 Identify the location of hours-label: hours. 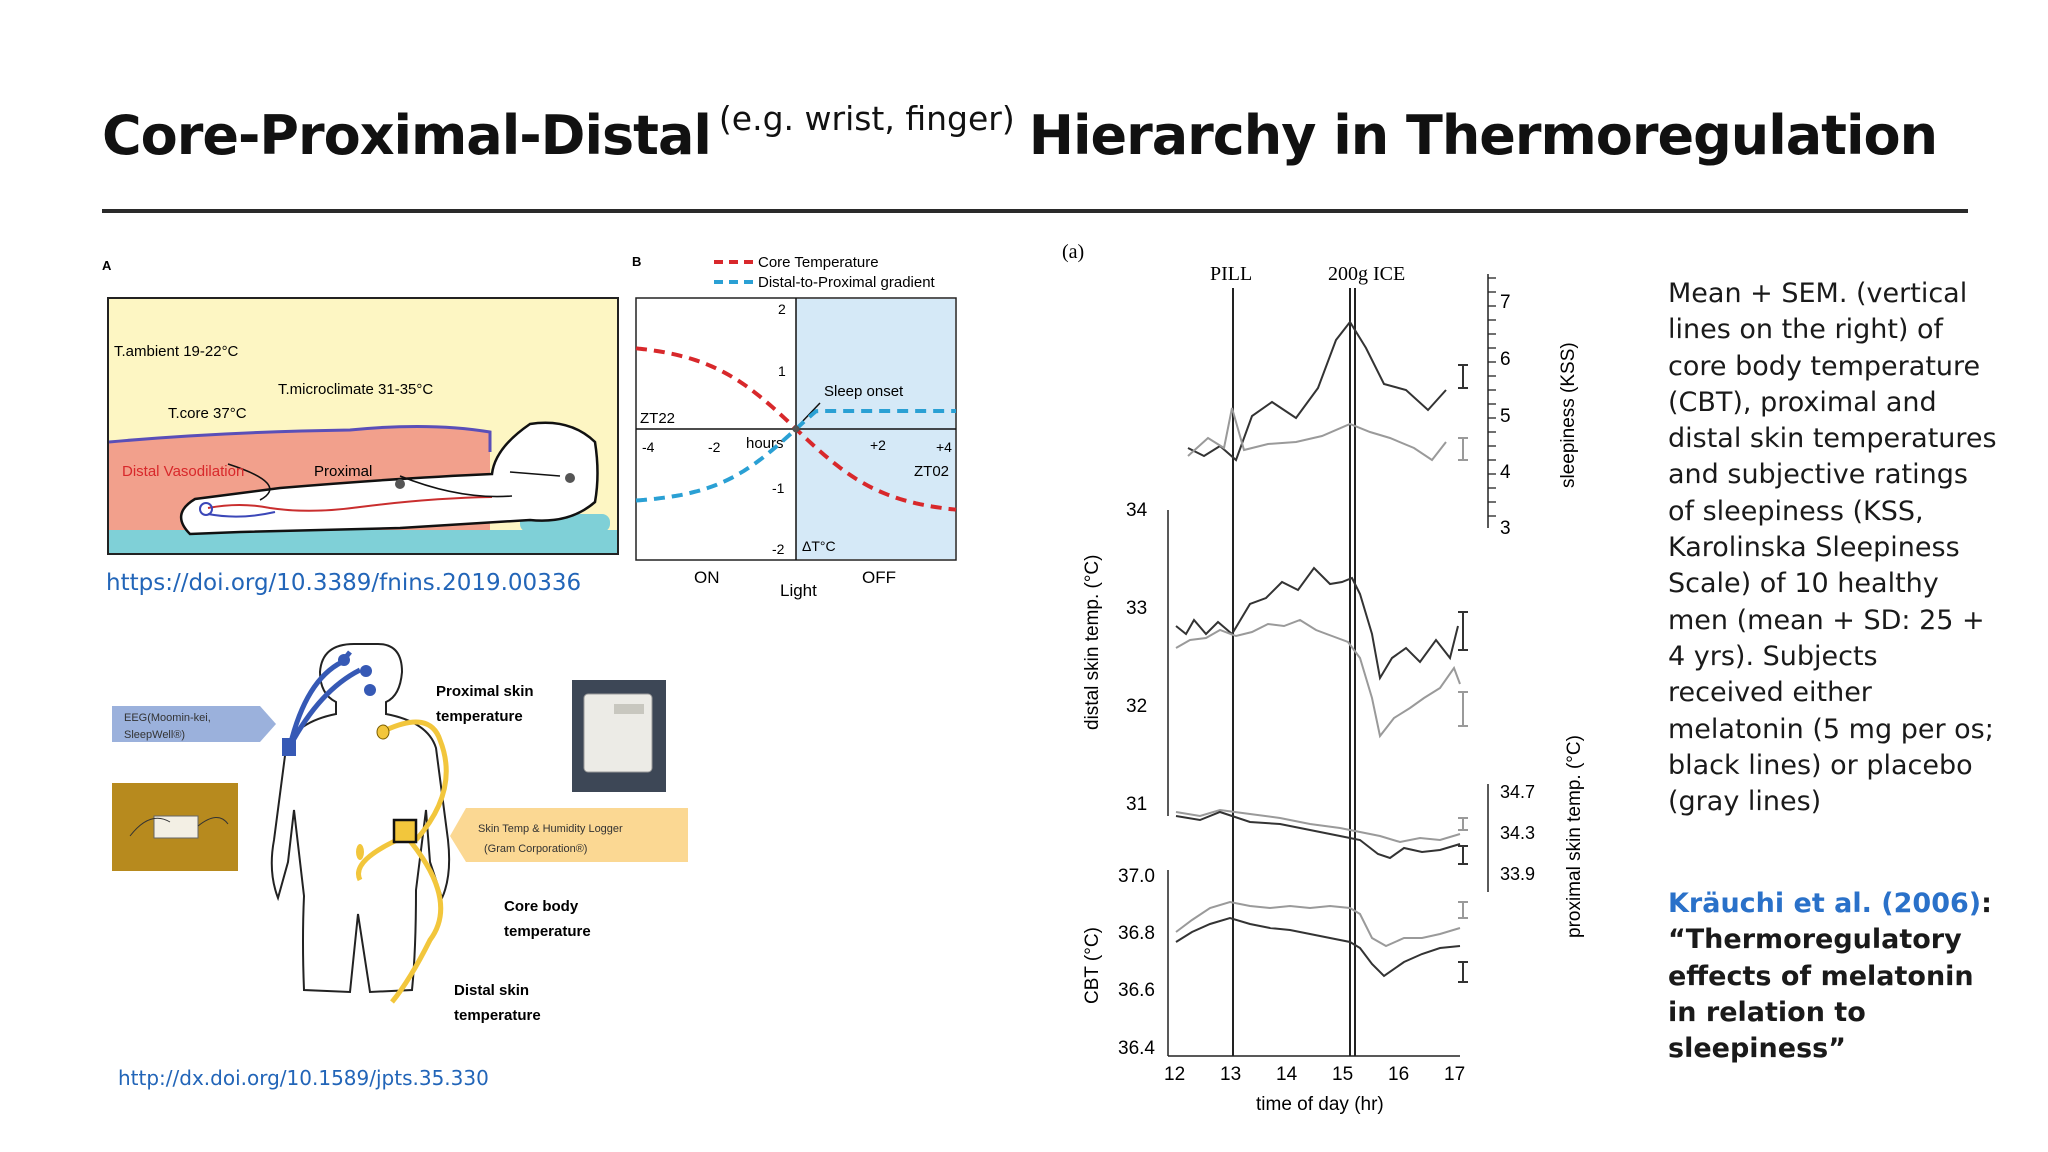
(765, 443).